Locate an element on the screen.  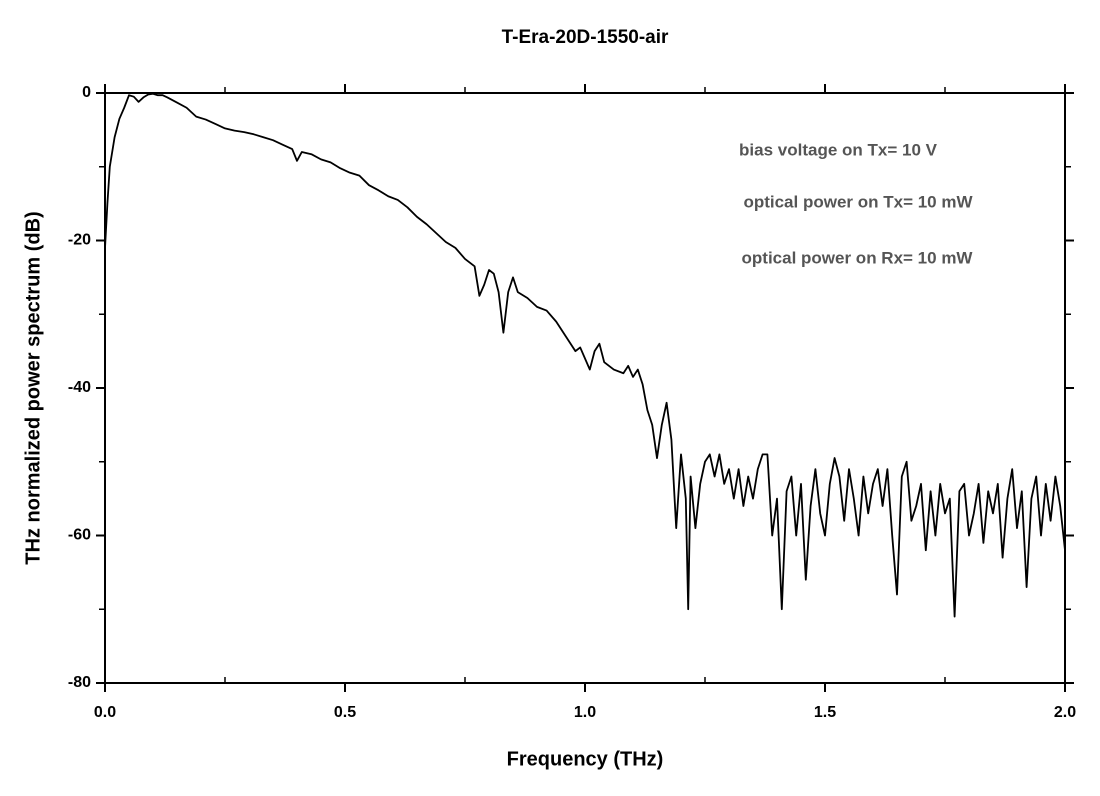
y-axis-label: THz normalized power spectrum (dB) is located at coordinates (33, 387).